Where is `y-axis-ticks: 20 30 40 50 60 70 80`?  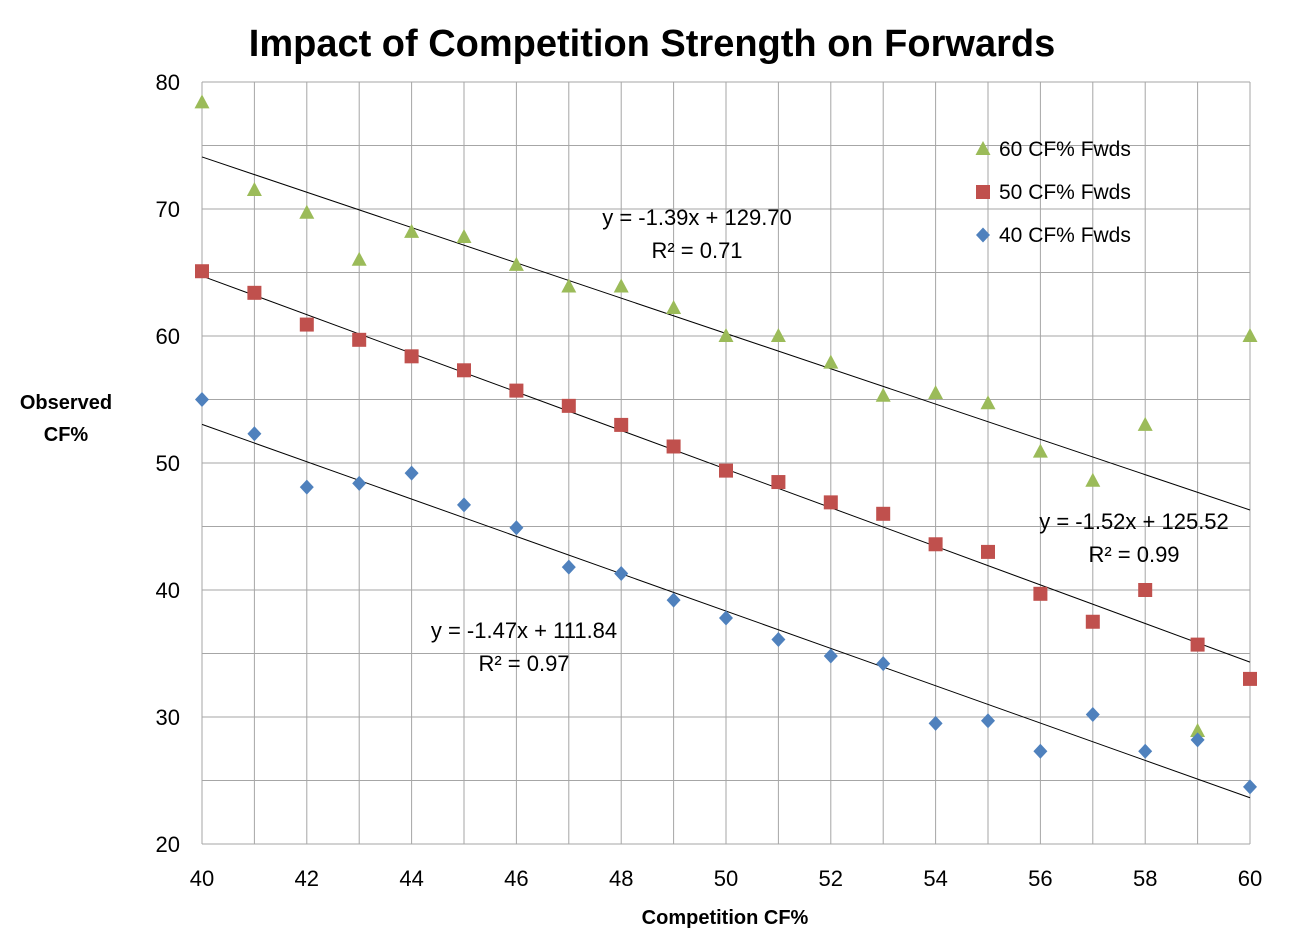
y-axis-ticks: 20 30 40 50 60 70 80 is located at coordinates (168, 463).